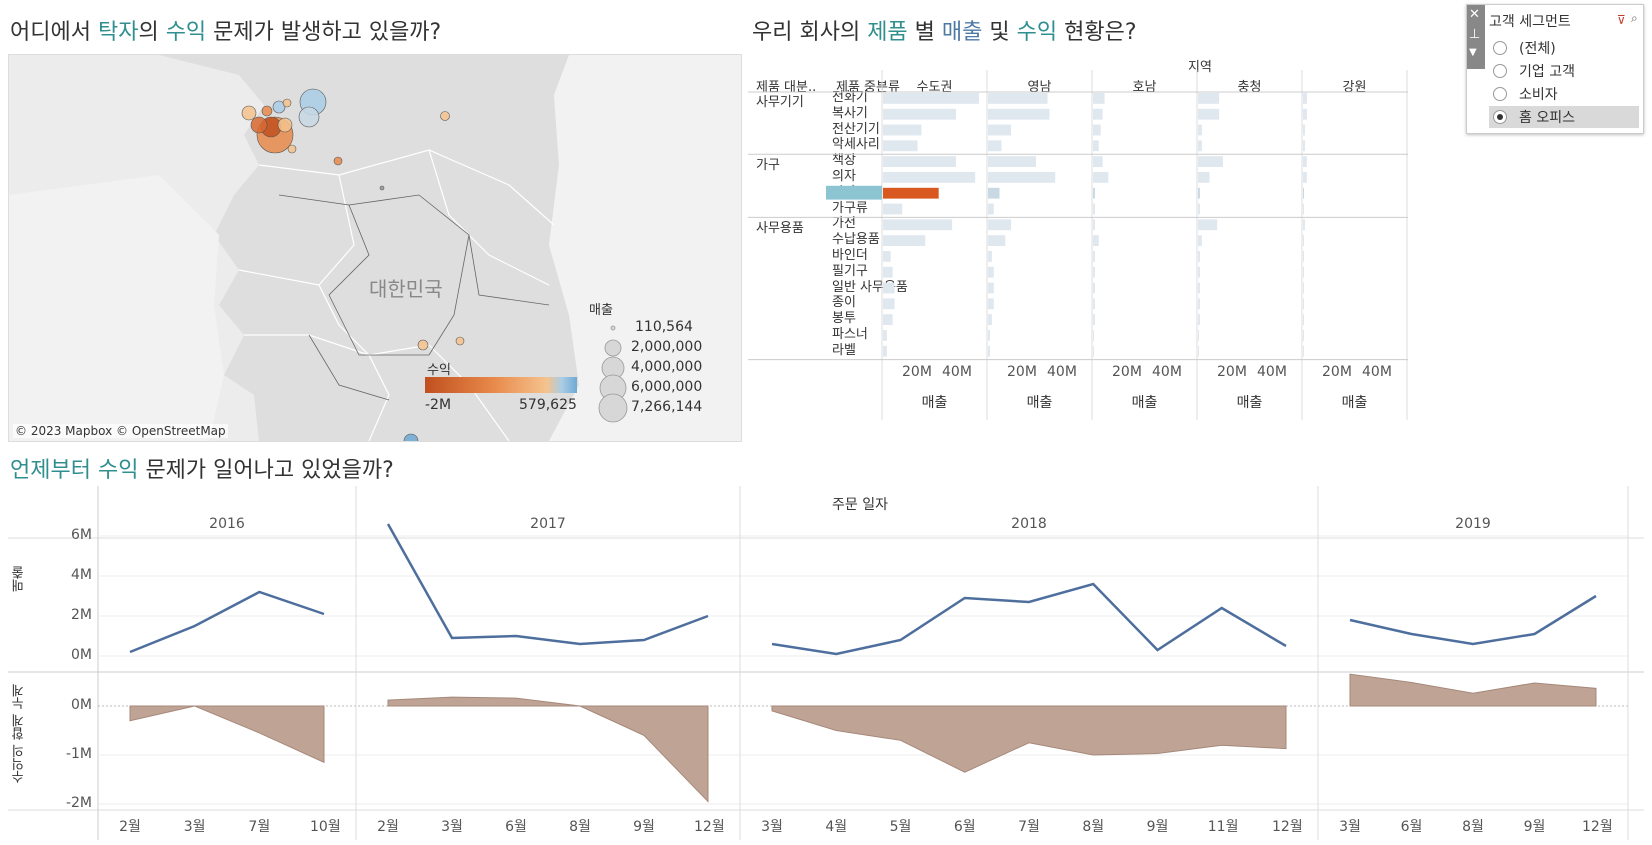 Image resolution: width=1652 pixels, height=845 pixels. Describe the element at coordinates (856, 145) in the screenshot. I see `subcategory-label: 악세사리` at that location.